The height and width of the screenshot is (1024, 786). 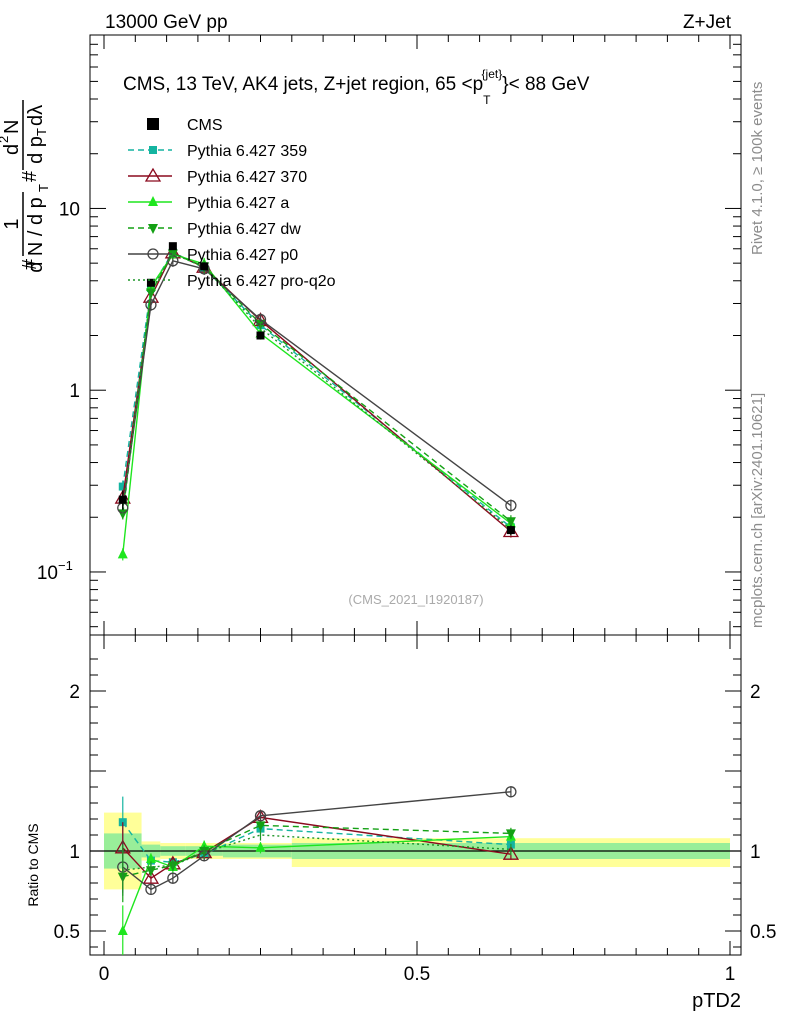 What do you see at coordinates (36, 150) in the screenshot?
I see `svg-text: d p` at bounding box center [36, 150].